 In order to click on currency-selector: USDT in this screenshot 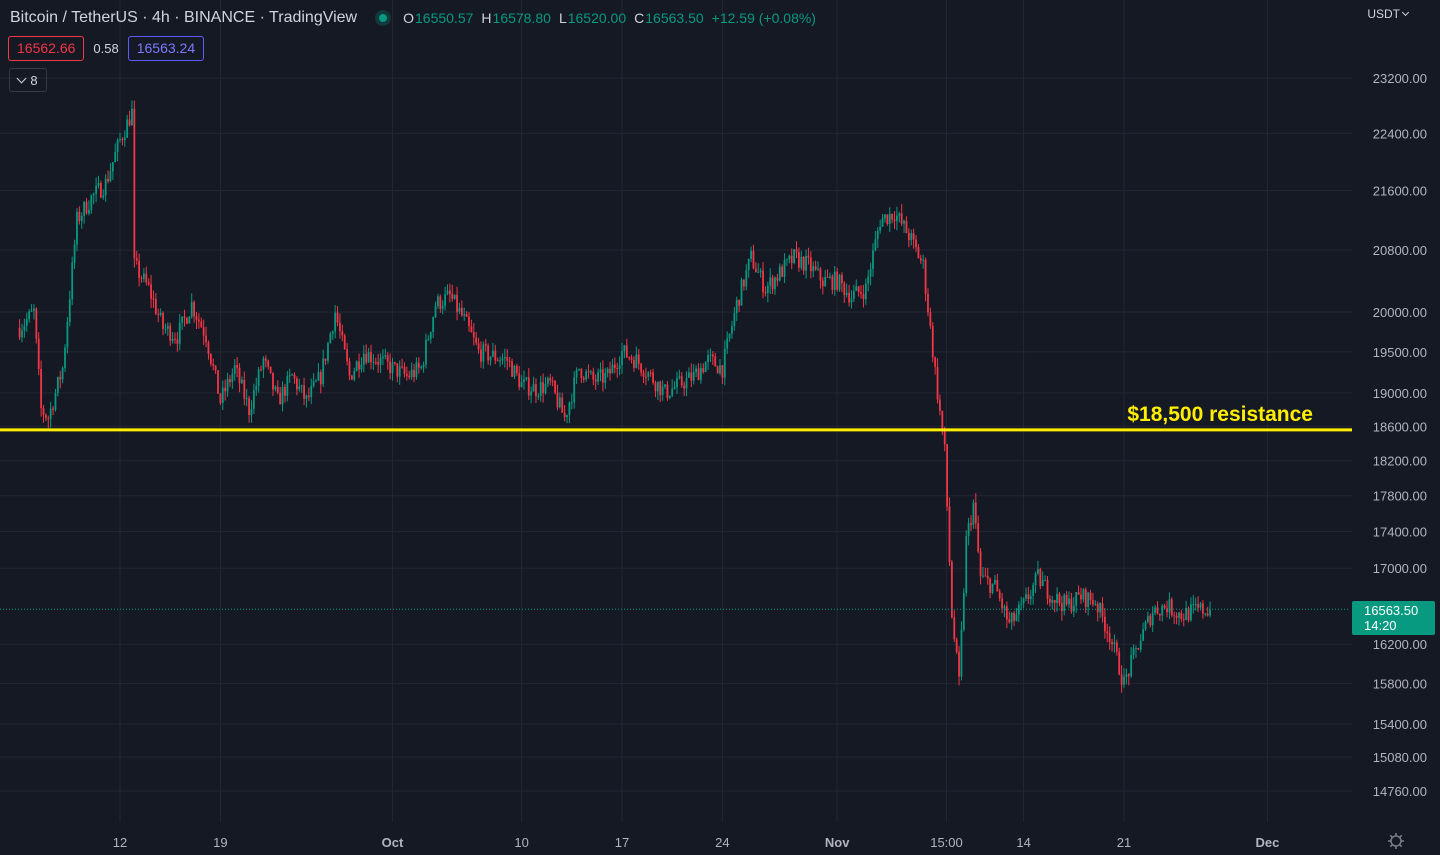, I will do `click(1388, 14)`.